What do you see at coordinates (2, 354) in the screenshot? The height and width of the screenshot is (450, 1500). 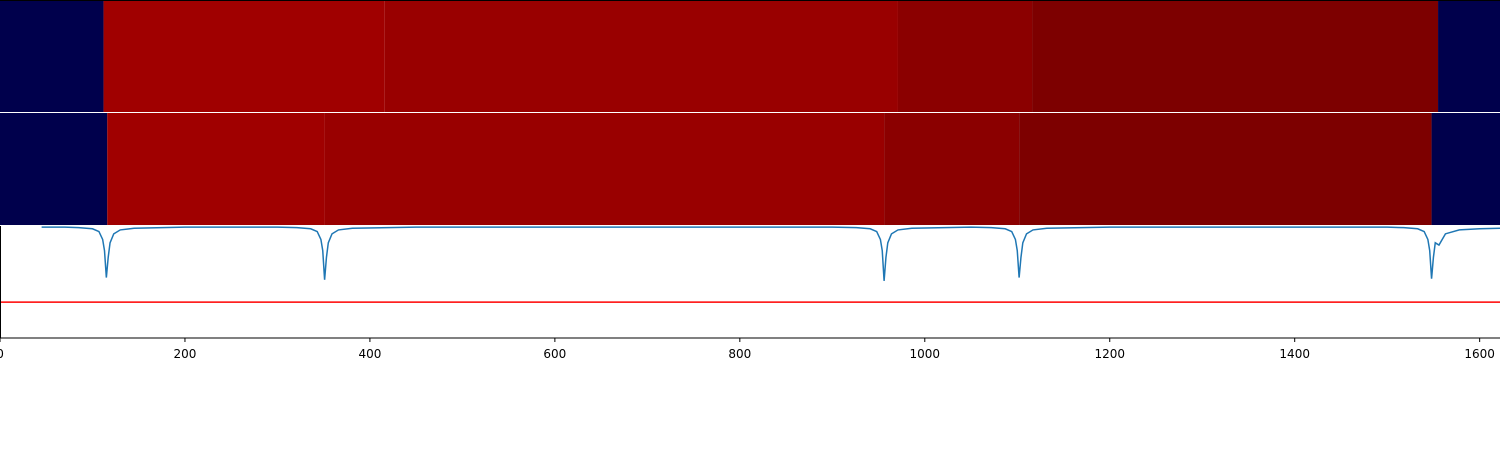 I see `x-tick-label: 0` at bounding box center [2, 354].